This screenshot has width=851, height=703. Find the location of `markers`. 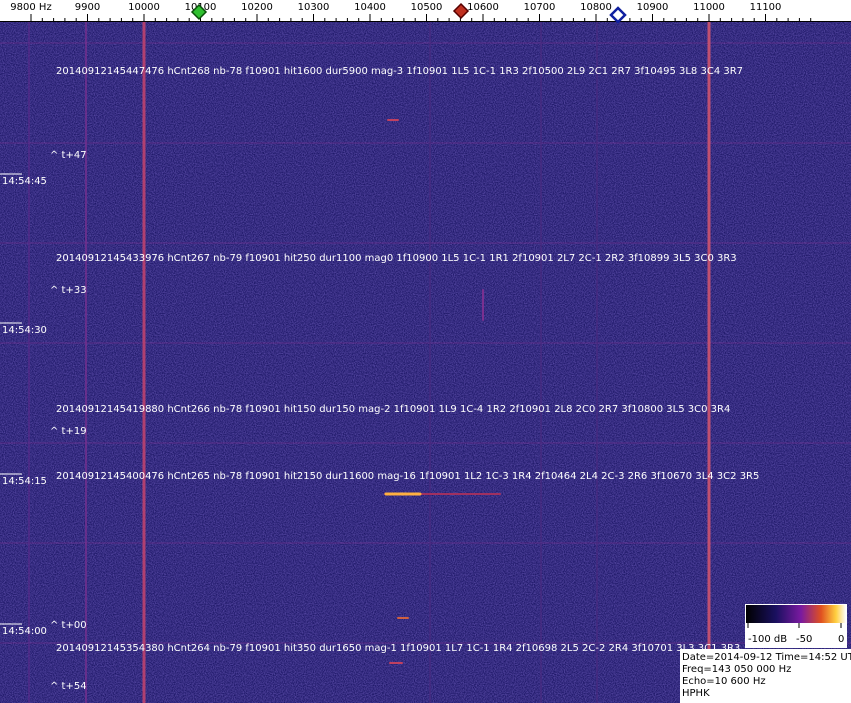

markers is located at coordinates (408, 13).